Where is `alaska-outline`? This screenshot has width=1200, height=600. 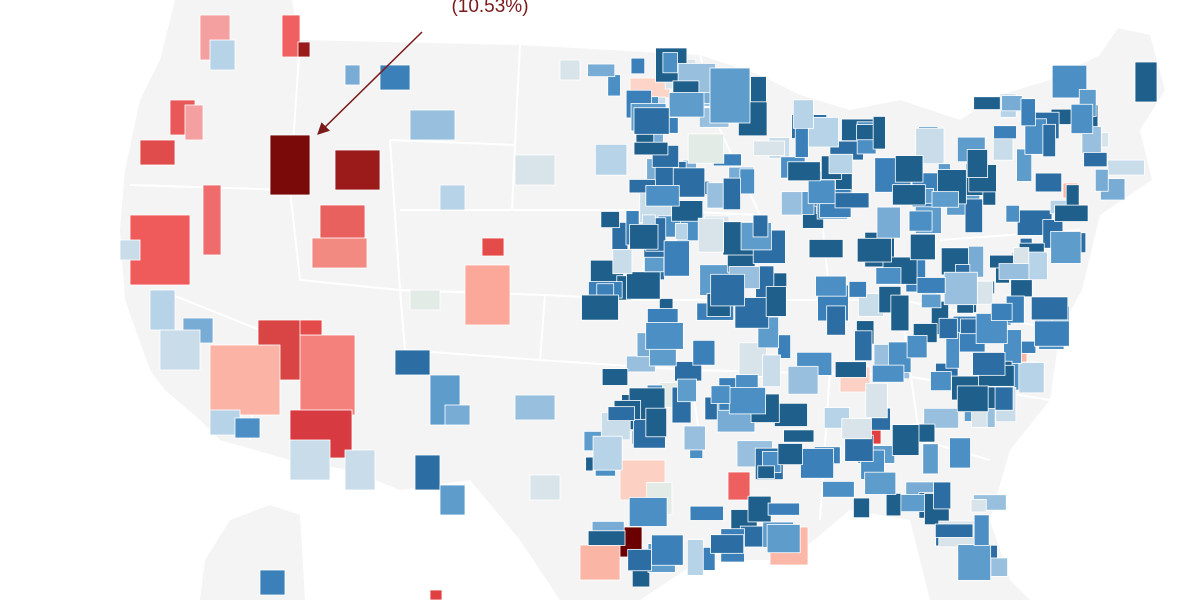
alaska-outline is located at coordinates (252, 552).